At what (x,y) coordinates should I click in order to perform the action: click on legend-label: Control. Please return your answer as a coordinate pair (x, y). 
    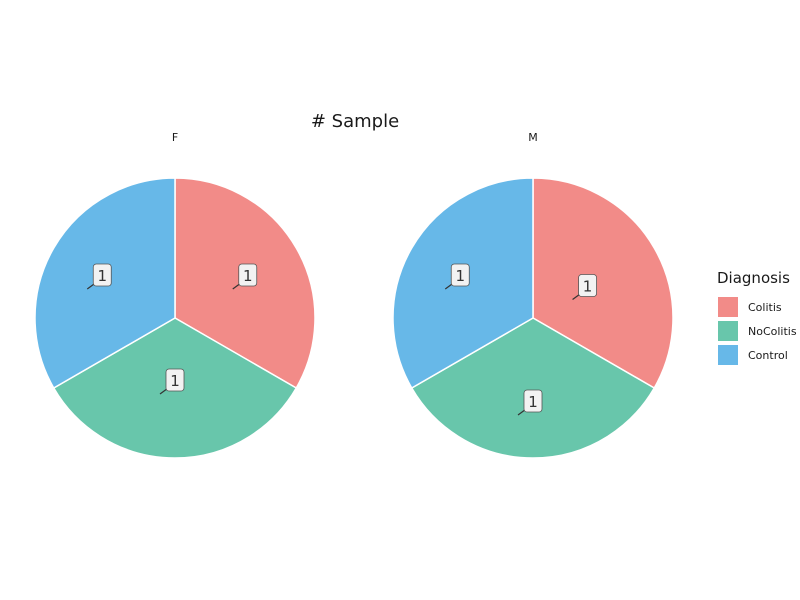
    Looking at the image, I should click on (768, 355).